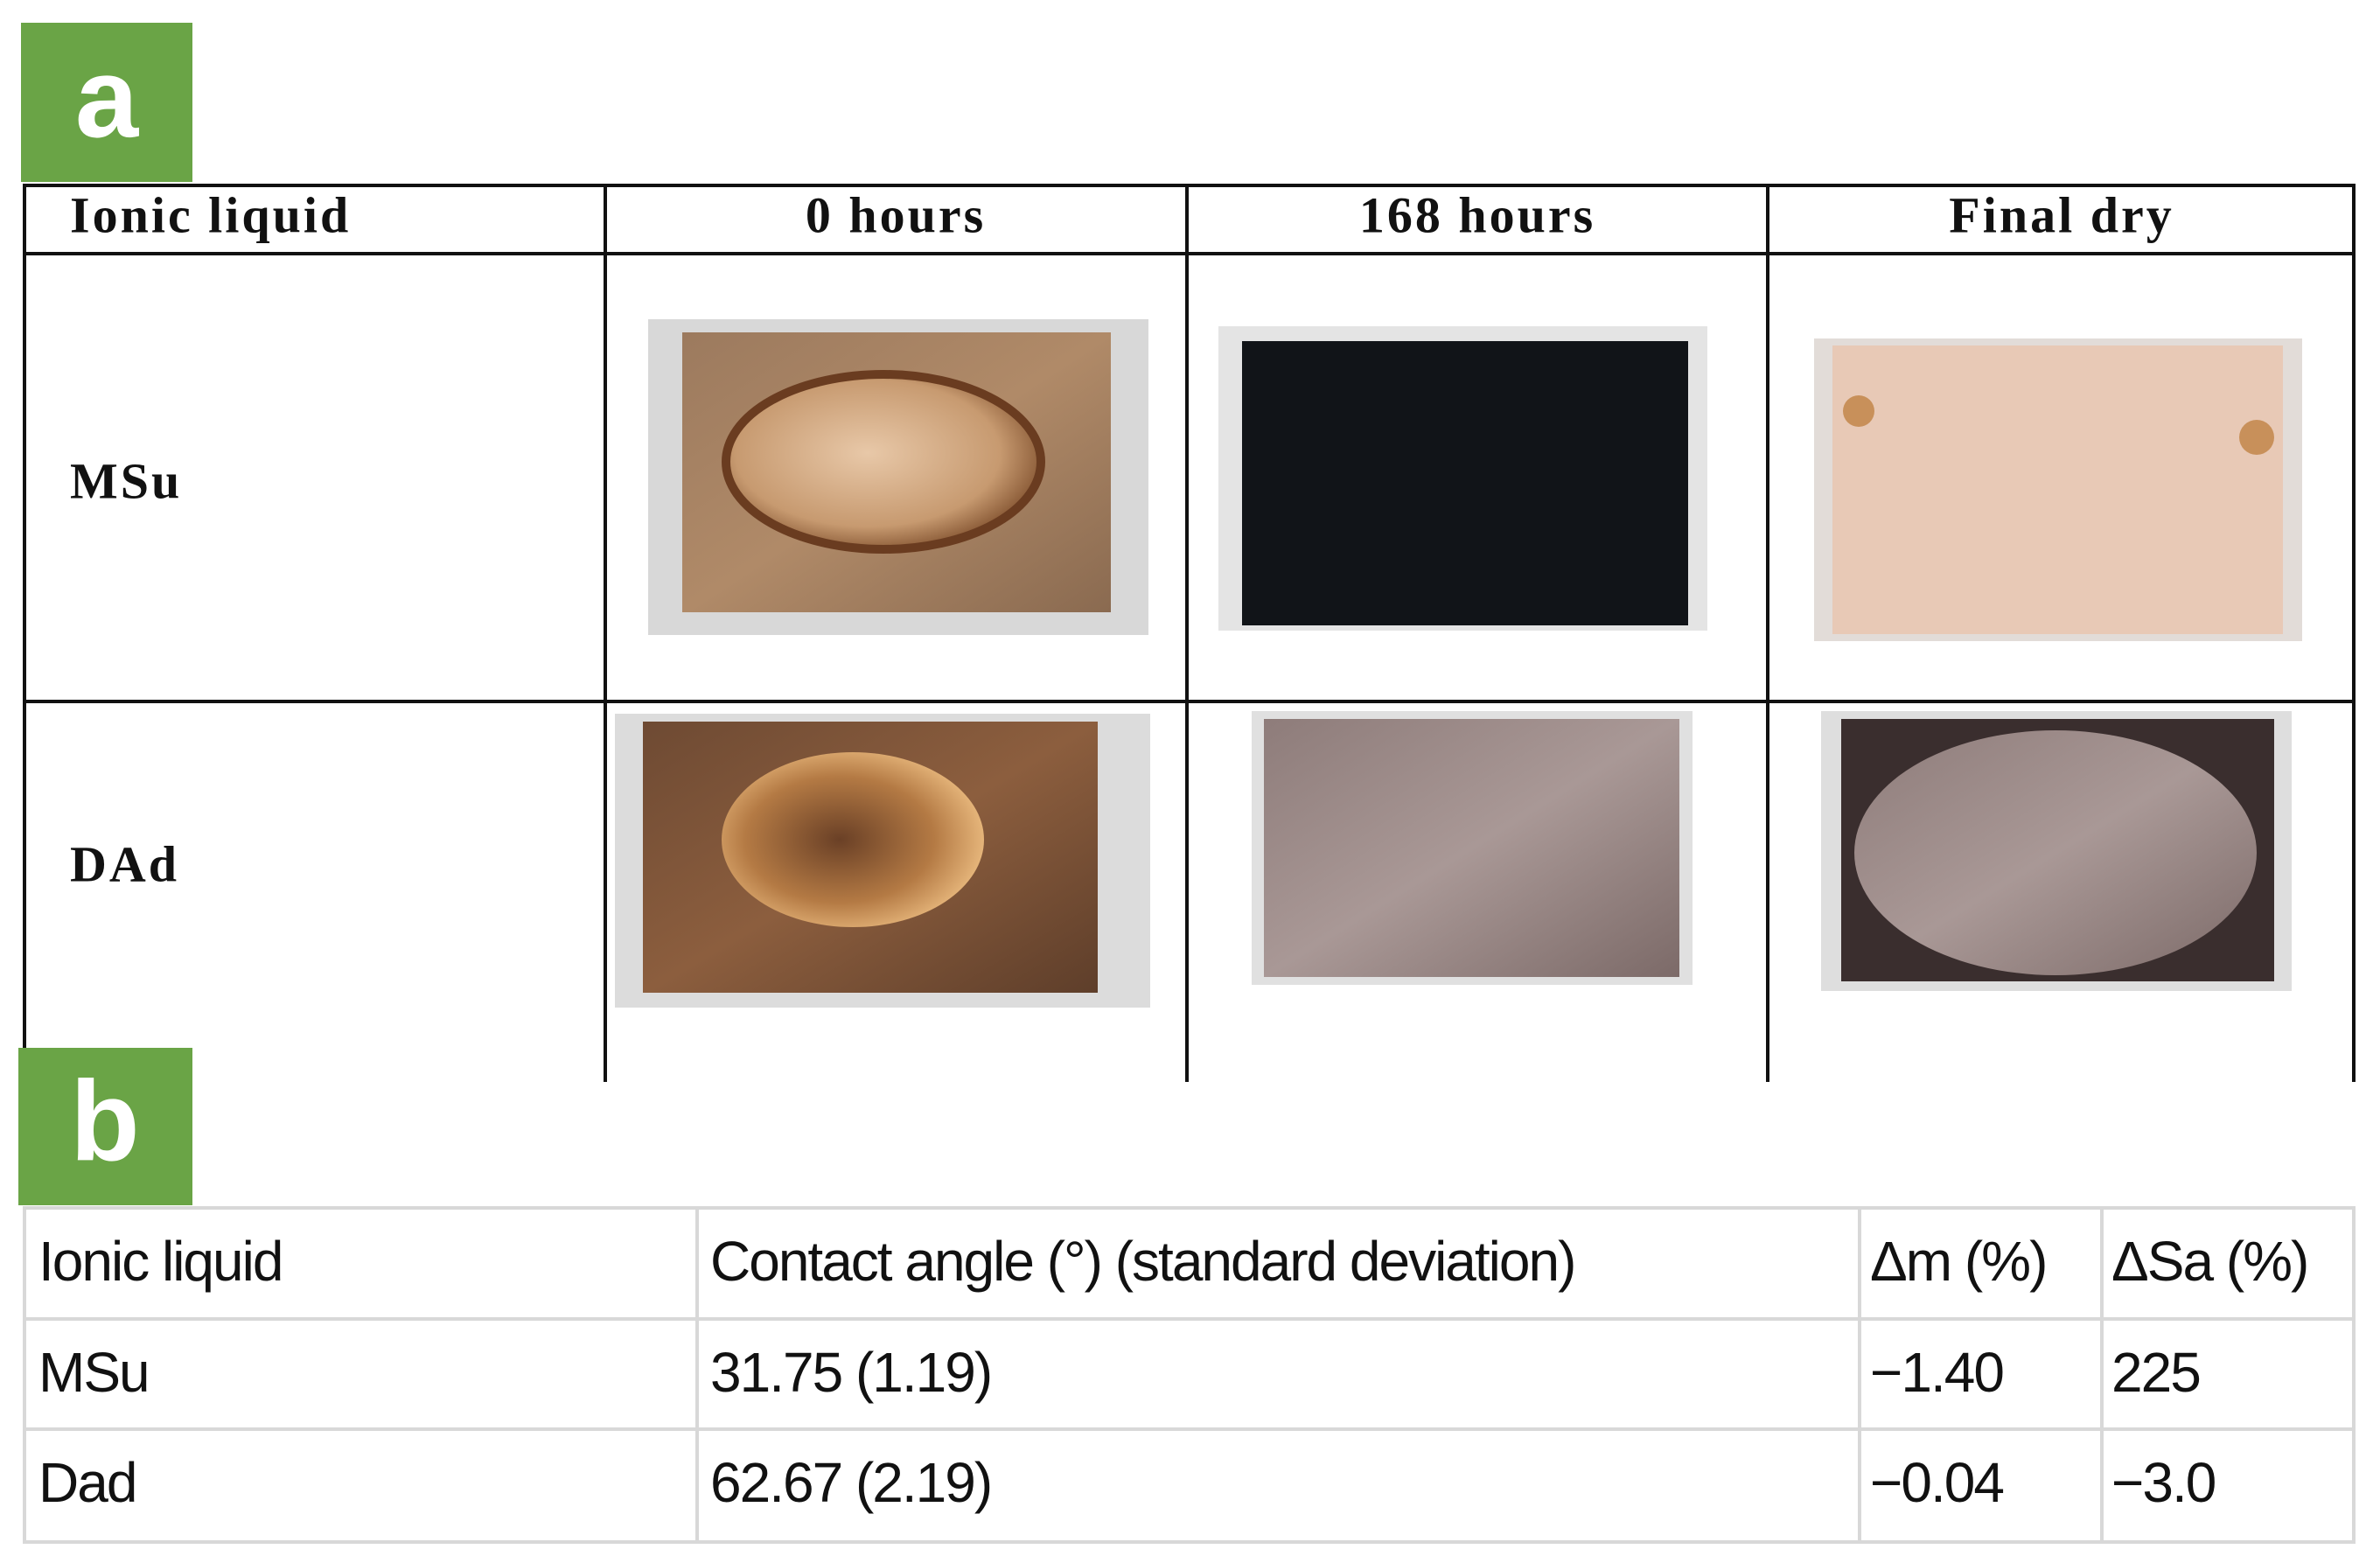  I want to click on panel-label: b, so click(104, 1120).